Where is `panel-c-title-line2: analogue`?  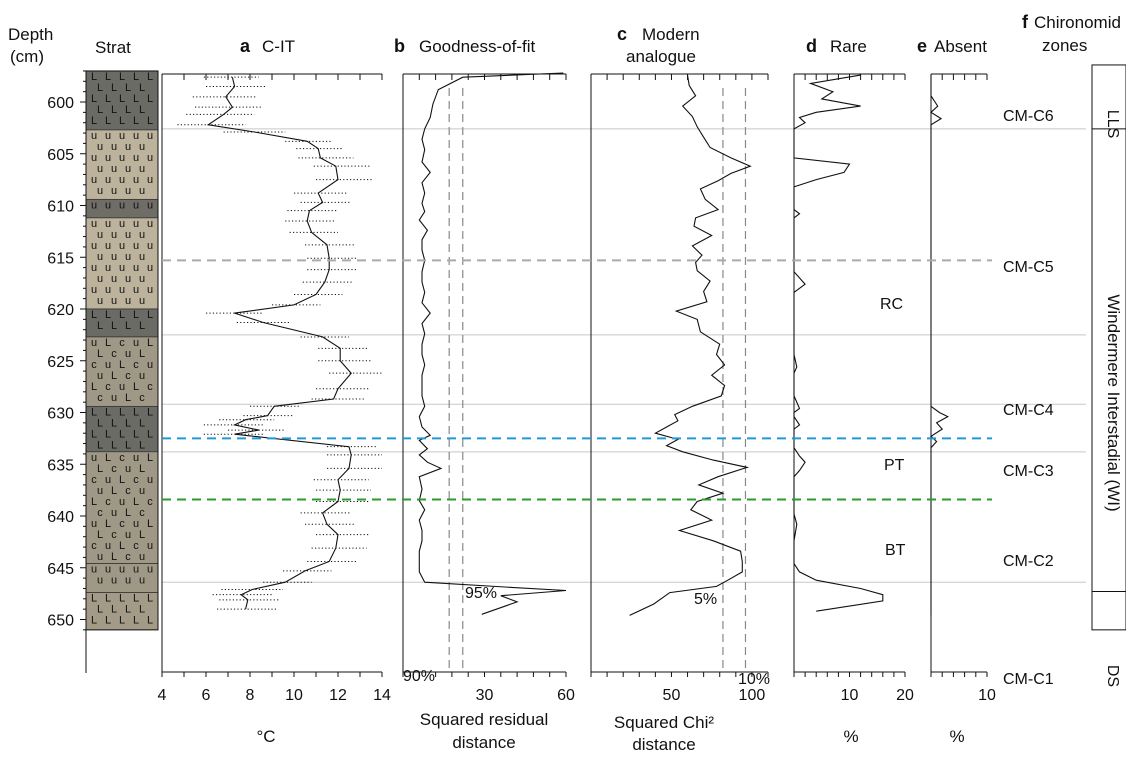
panel-c-title-line2: analogue is located at coordinates (661, 56).